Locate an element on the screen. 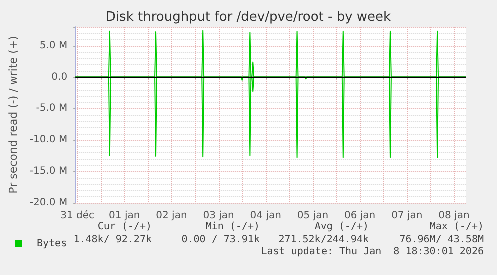 The image size is (497, 275). legend-label: Bytes is located at coordinates (52, 244).